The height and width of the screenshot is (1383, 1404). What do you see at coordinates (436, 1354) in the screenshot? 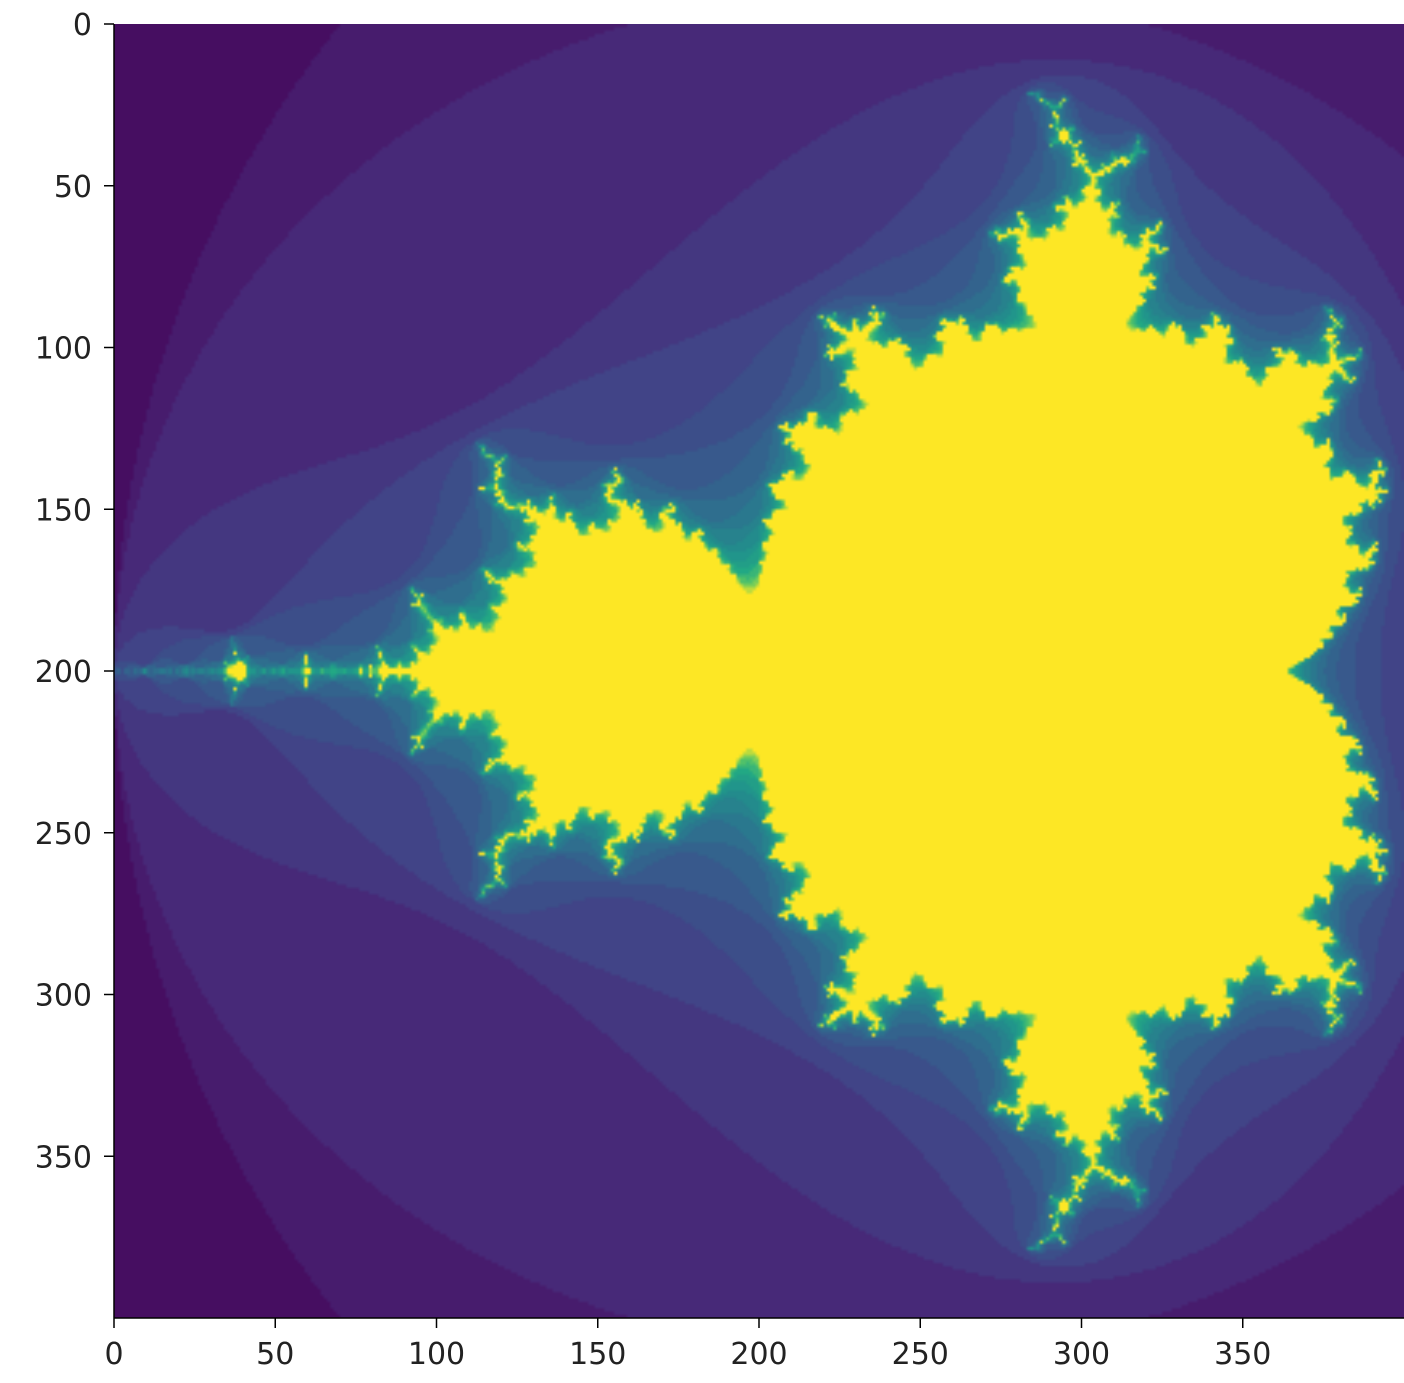
I see `x-tick-label: 100` at bounding box center [436, 1354].